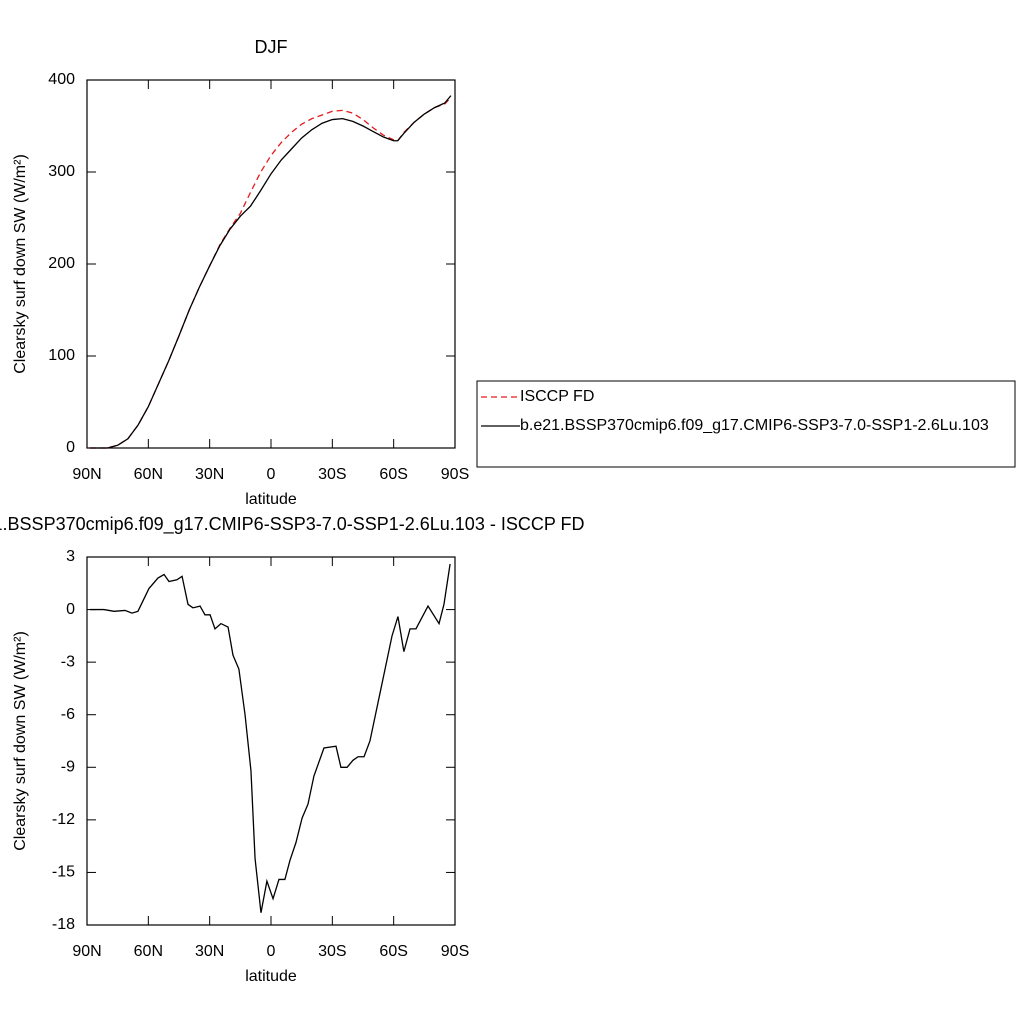 The width and height of the screenshot is (1024, 1024). I want to click on legend-box, so click(746, 424).